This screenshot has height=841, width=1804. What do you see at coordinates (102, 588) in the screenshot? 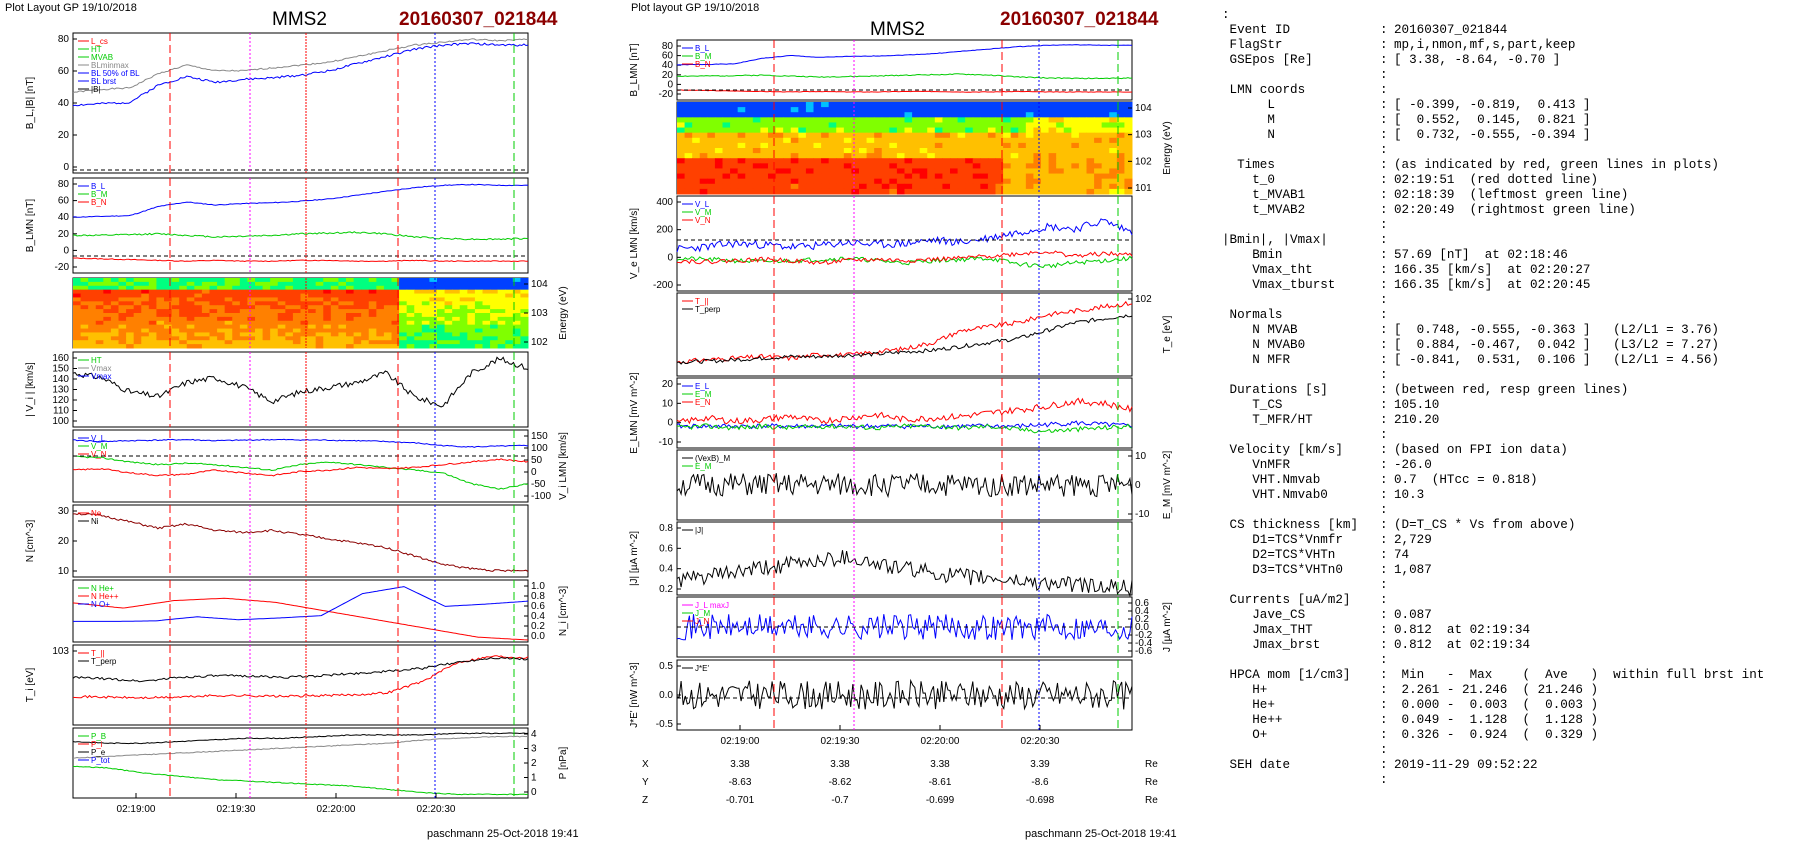
I see `legend-entry: N He+` at bounding box center [102, 588].